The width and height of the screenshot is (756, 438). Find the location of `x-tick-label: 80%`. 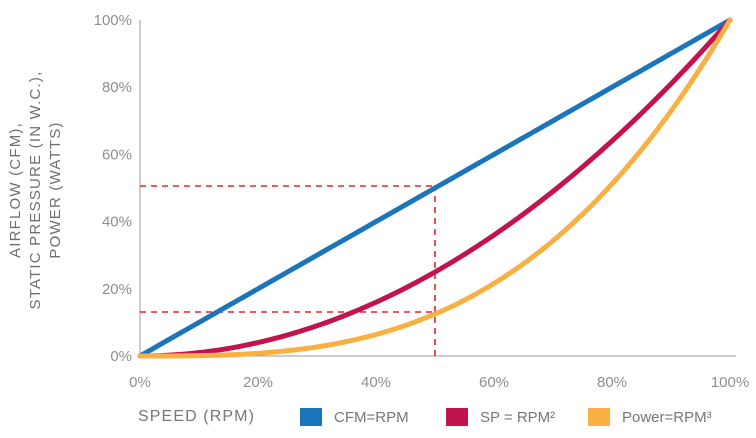

x-tick-label: 80% is located at coordinates (612, 382).